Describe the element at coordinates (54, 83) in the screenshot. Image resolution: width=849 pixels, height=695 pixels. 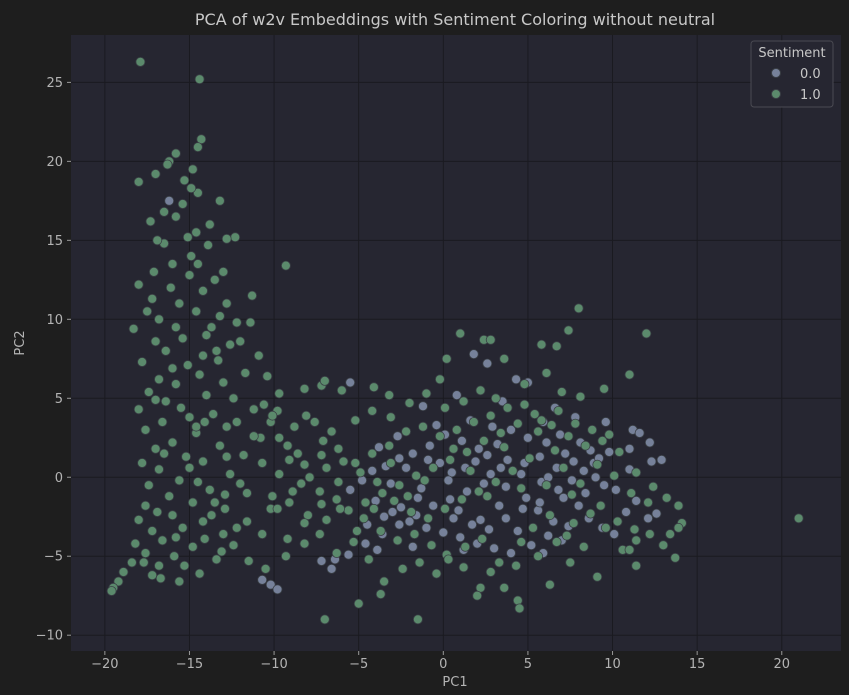
I see `y-tick-label: 25` at that location.